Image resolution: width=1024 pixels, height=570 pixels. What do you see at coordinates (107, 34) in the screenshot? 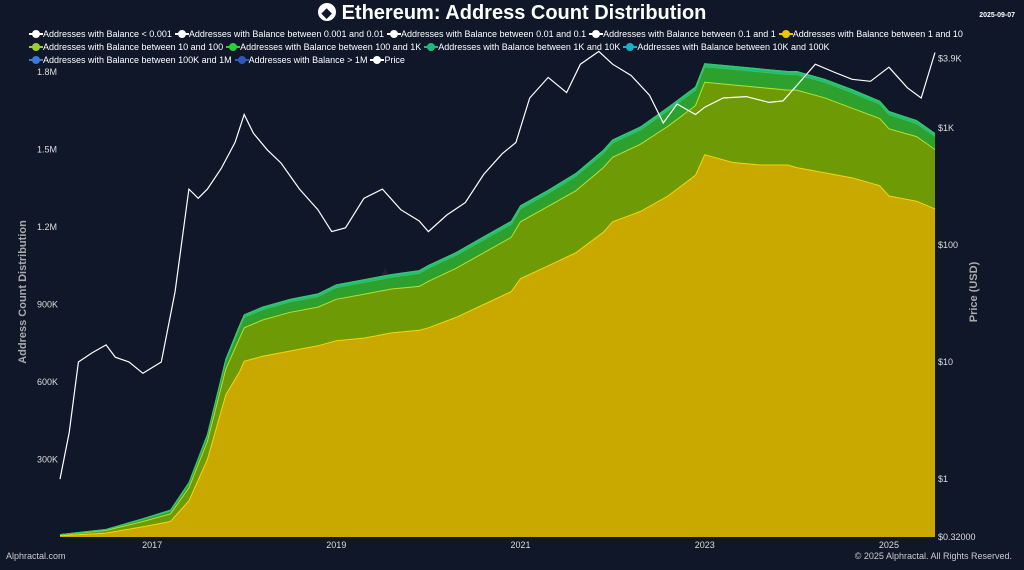
I see `legend-label: Addresses with Balance < 0.001` at bounding box center [107, 34].